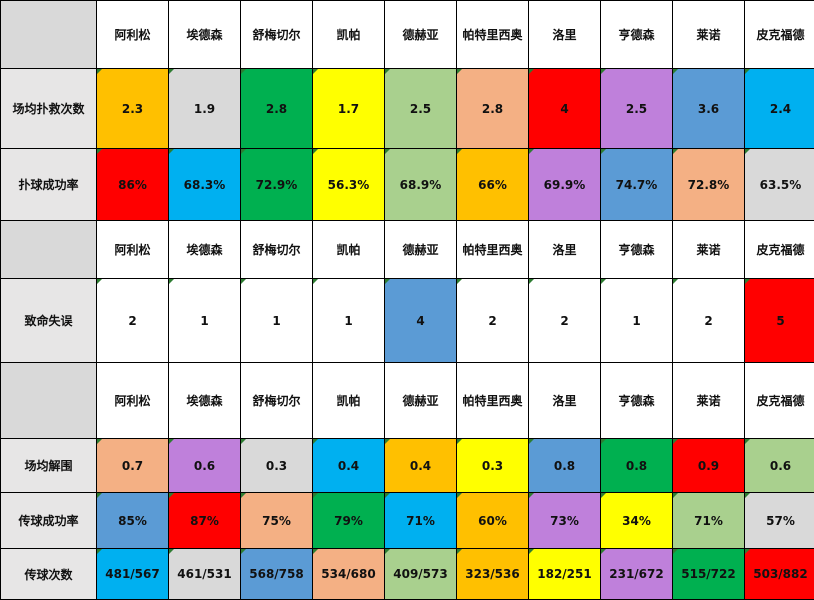 This screenshot has width=814, height=600. I want to click on stat-value-cell: 503/882, so click(779, 574).